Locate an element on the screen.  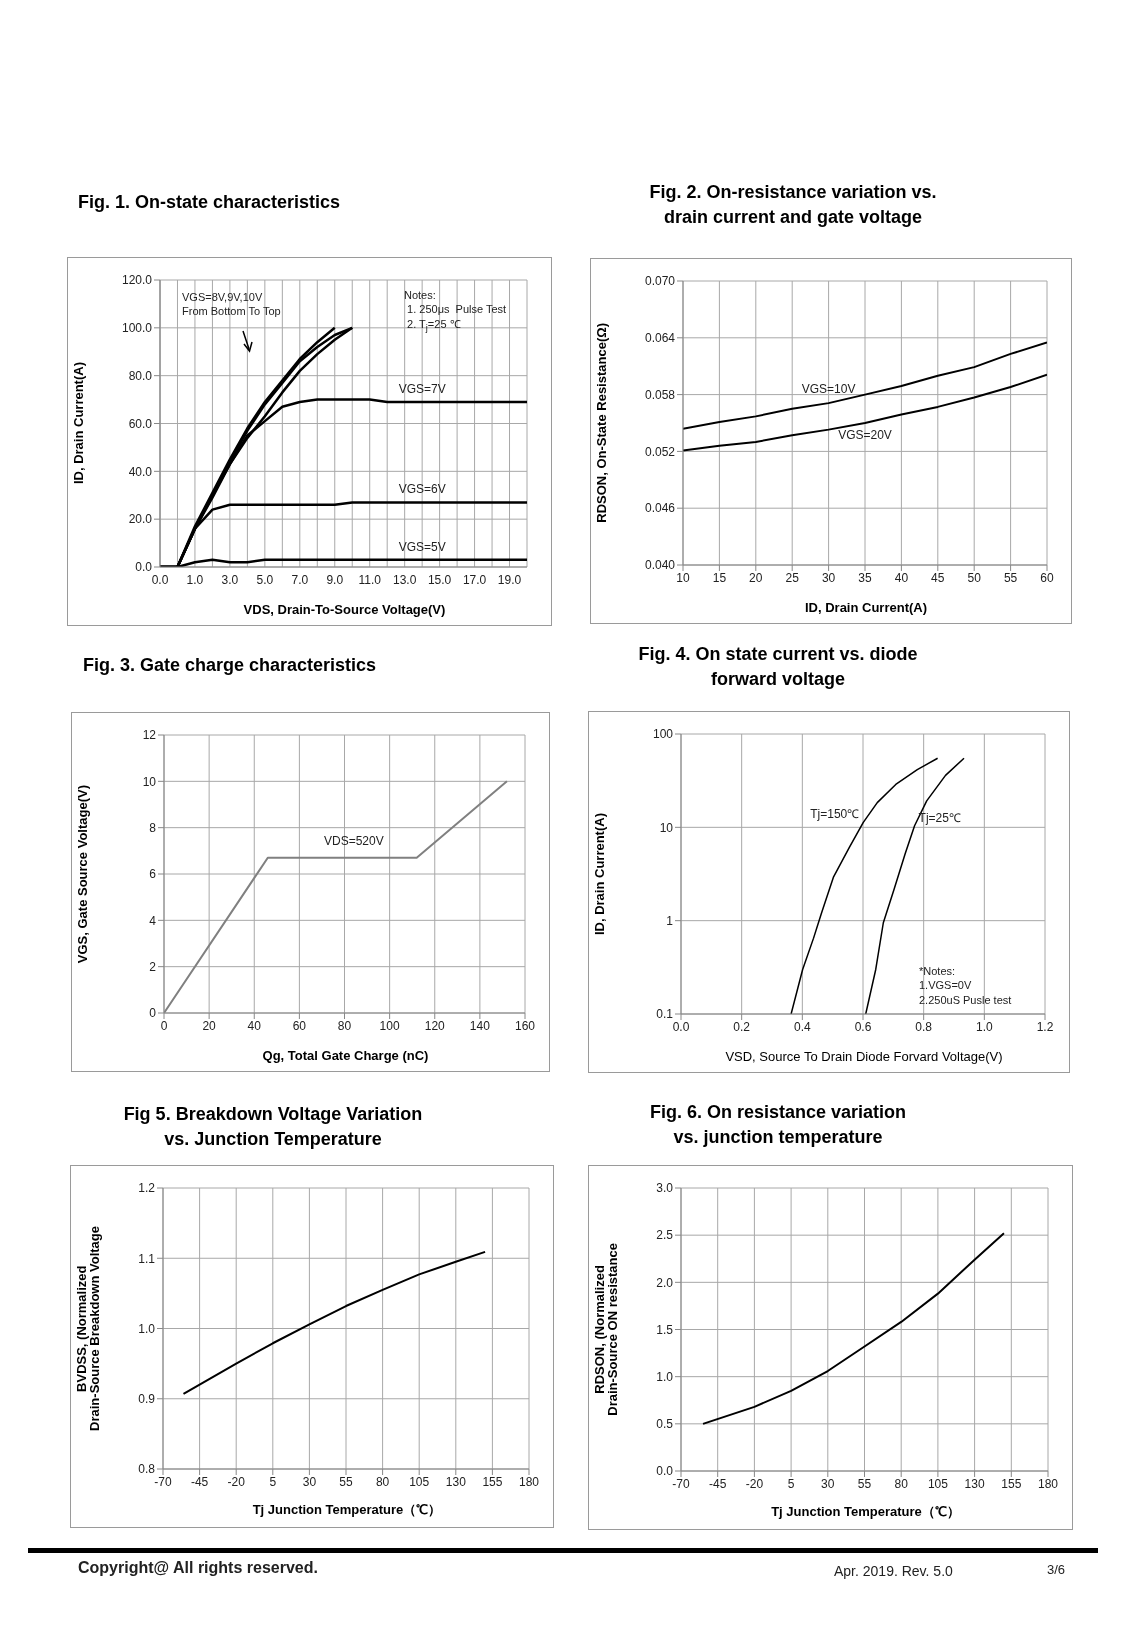
y-tick-label: 3.0 is located at coordinates (665, 1188).